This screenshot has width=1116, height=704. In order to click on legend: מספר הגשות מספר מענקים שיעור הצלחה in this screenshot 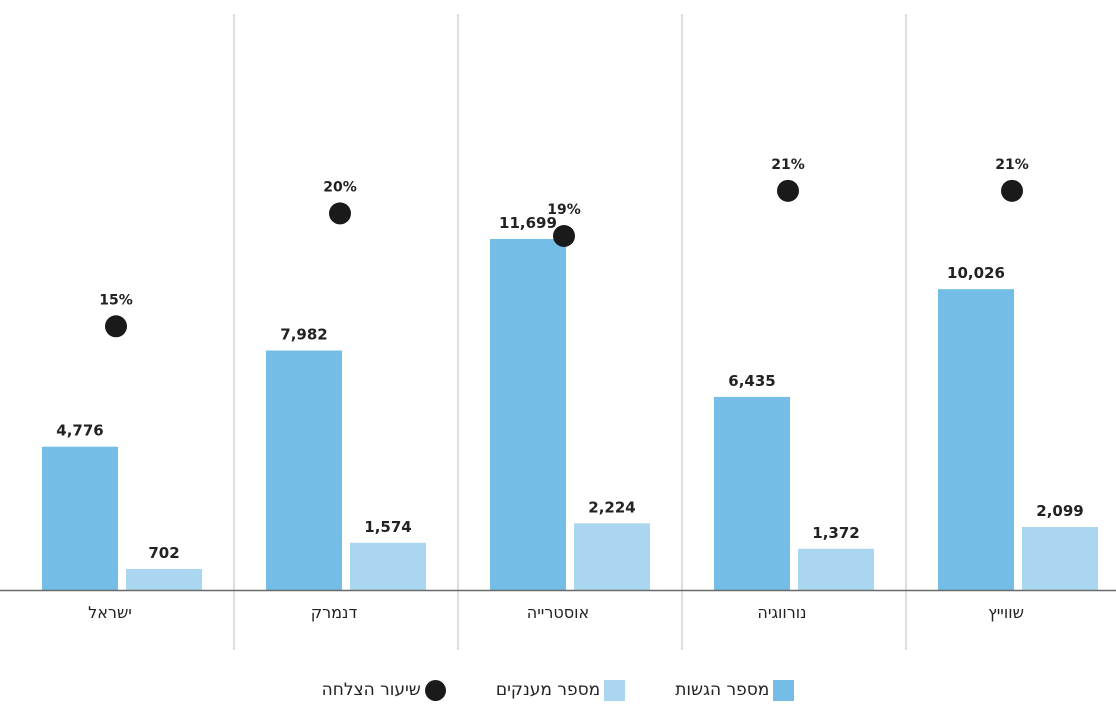, I will do `click(558, 690)`.